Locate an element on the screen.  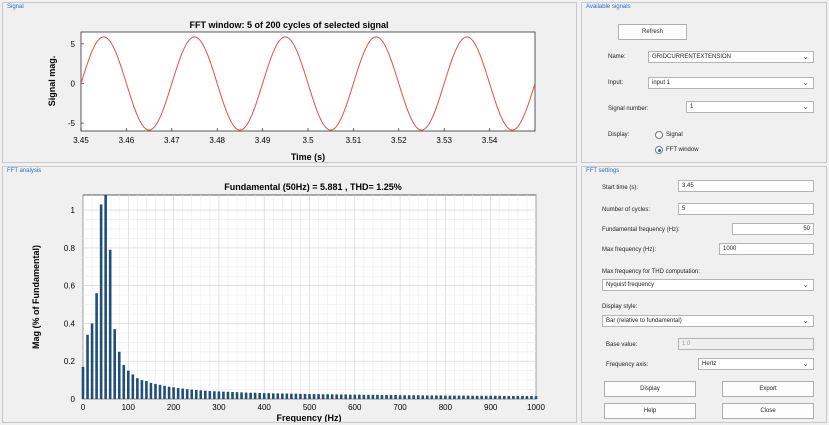
refresh-button: Refresh is located at coordinates (652, 32).